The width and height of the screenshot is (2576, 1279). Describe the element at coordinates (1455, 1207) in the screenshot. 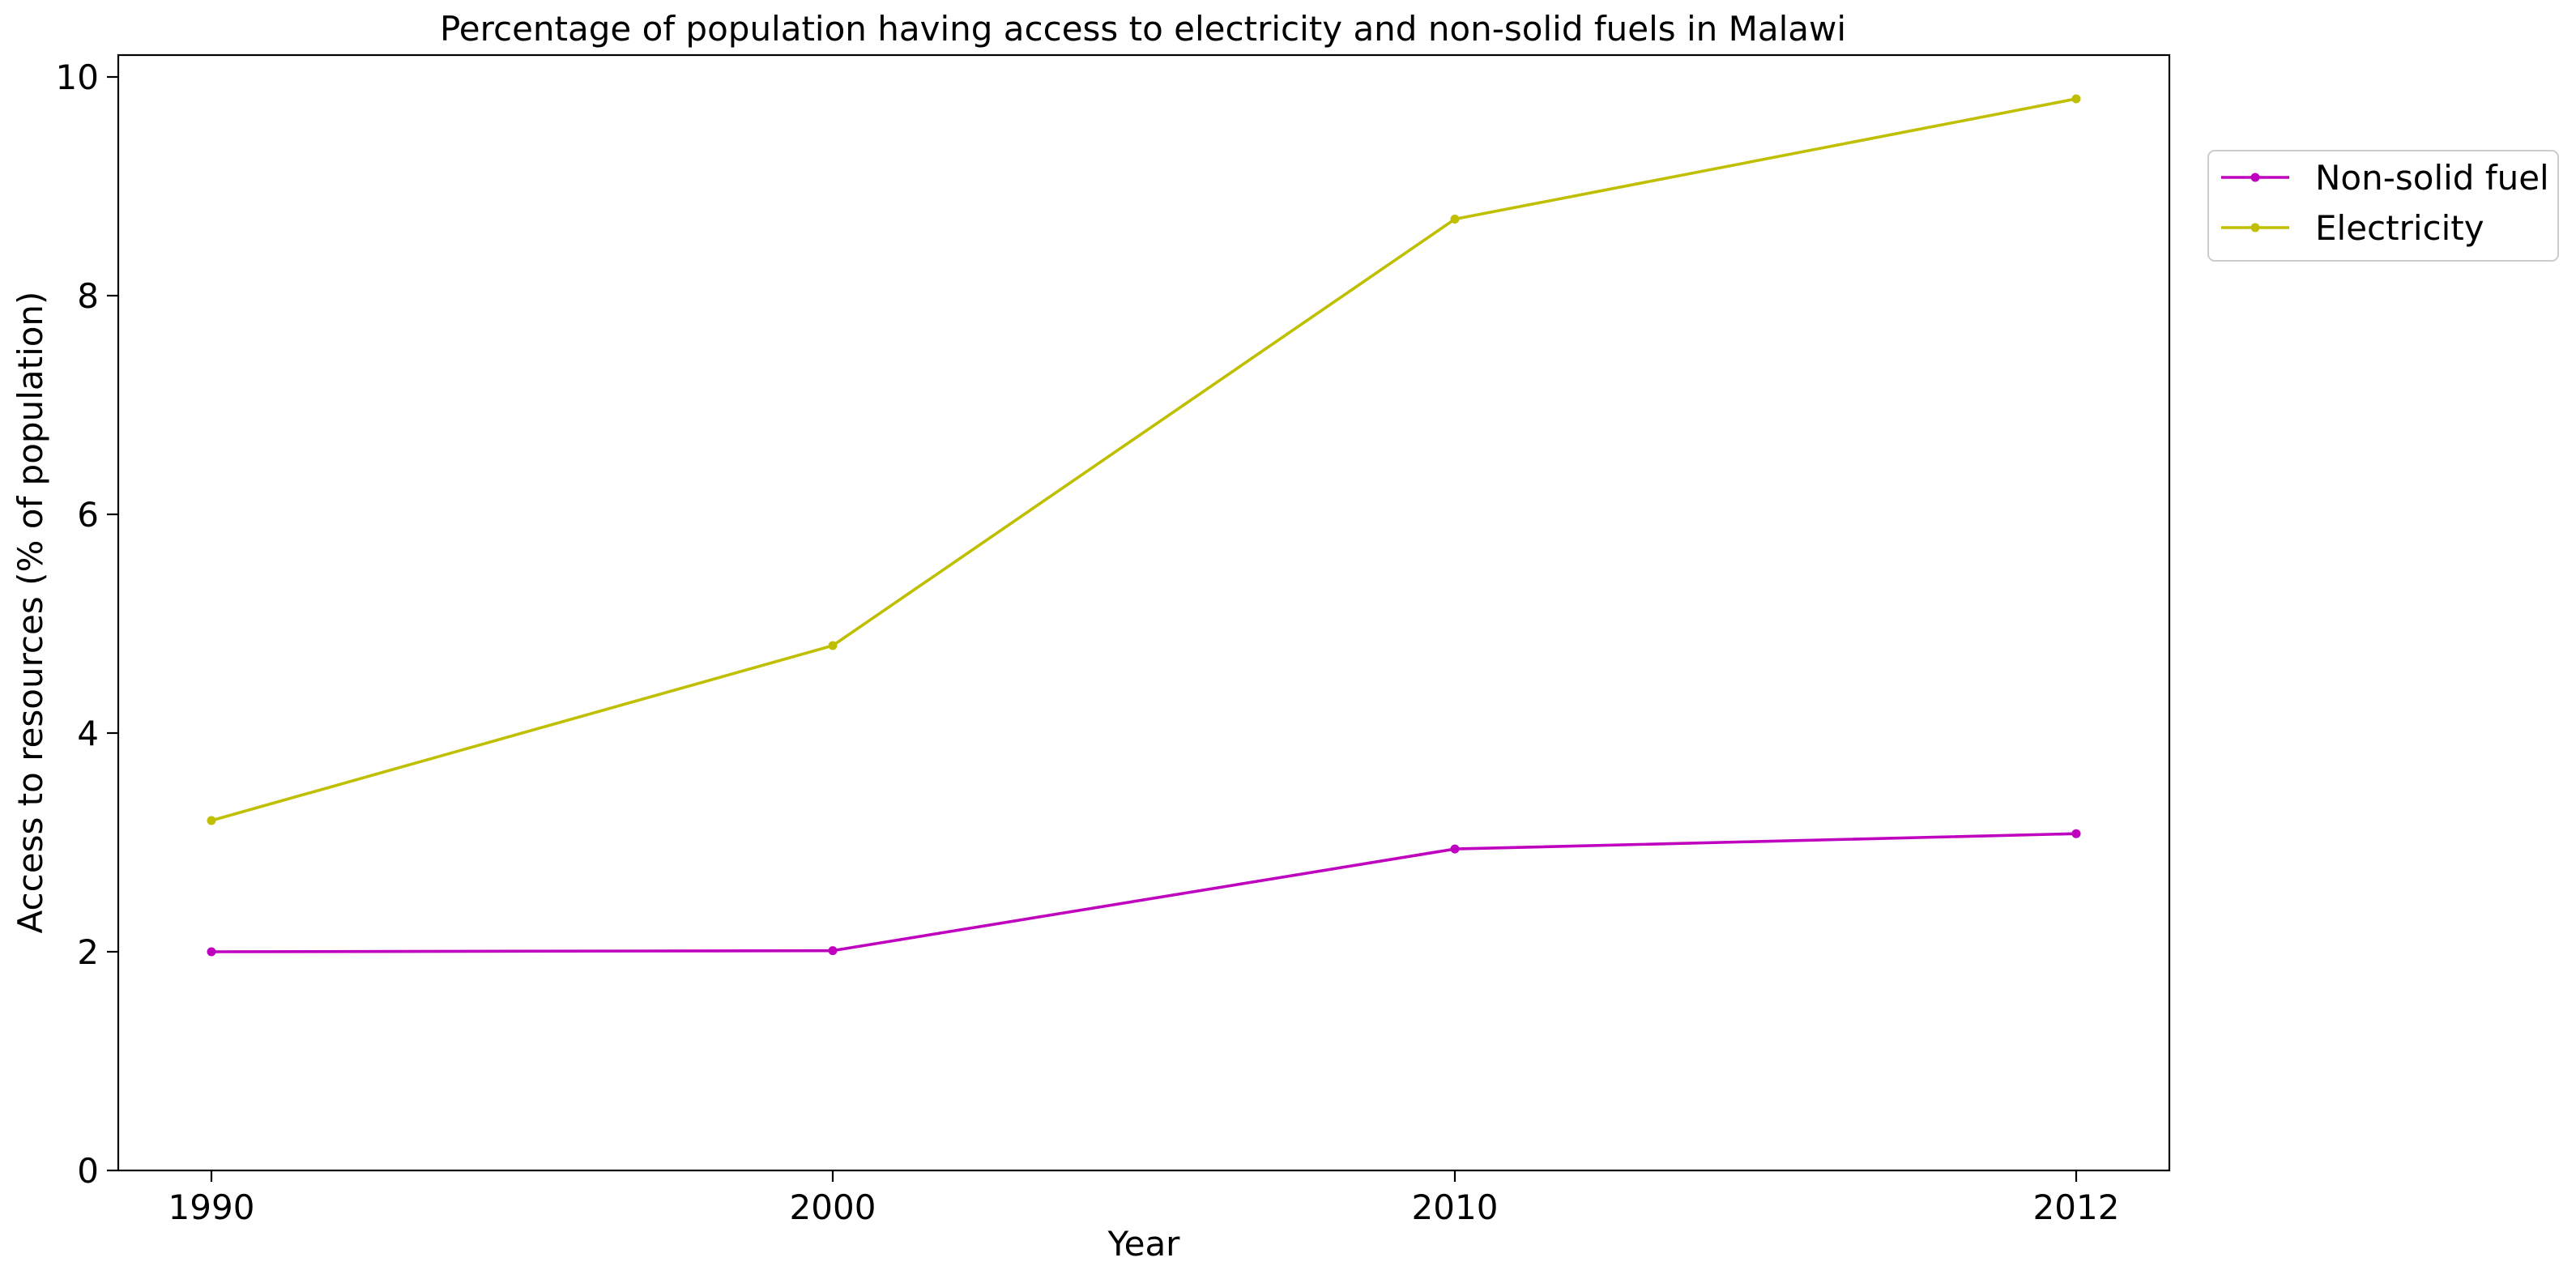

I see `x-tick-label: 2010` at that location.